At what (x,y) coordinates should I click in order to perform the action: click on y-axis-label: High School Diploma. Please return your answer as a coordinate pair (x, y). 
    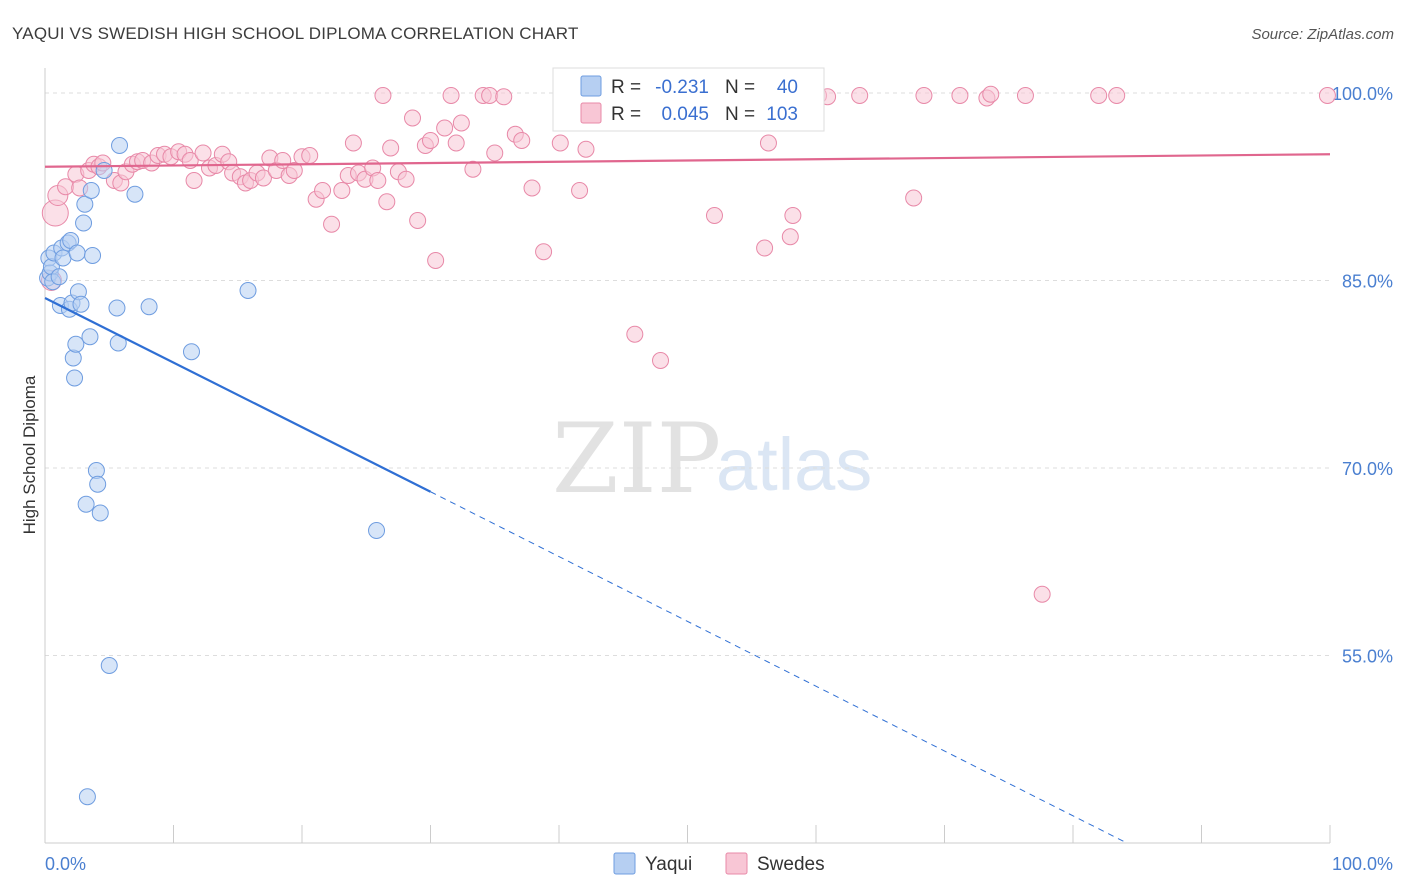
    Looking at the image, I should click on (29, 454).